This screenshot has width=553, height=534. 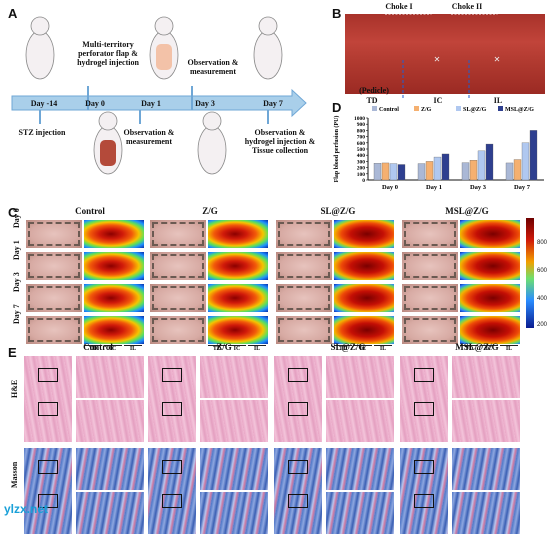 What do you see at coordinates (149, 137) in the screenshot?
I see `timeline-label-observation-bottom: Observation & measurement` at bounding box center [149, 137].